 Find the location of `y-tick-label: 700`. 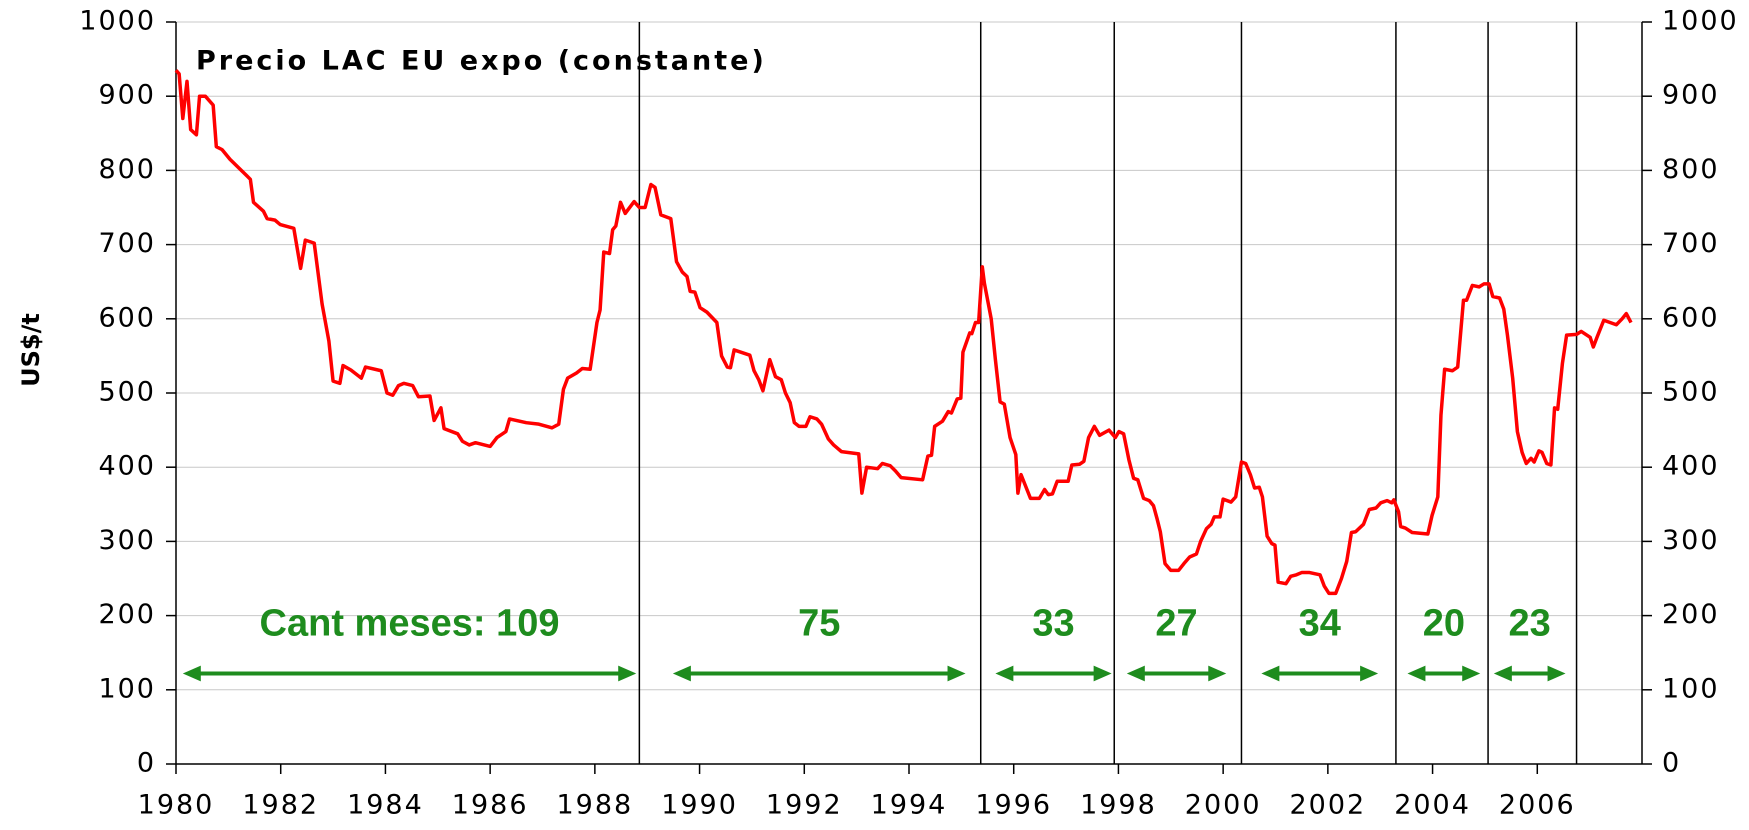

y-tick-label: 700 is located at coordinates (127, 243).